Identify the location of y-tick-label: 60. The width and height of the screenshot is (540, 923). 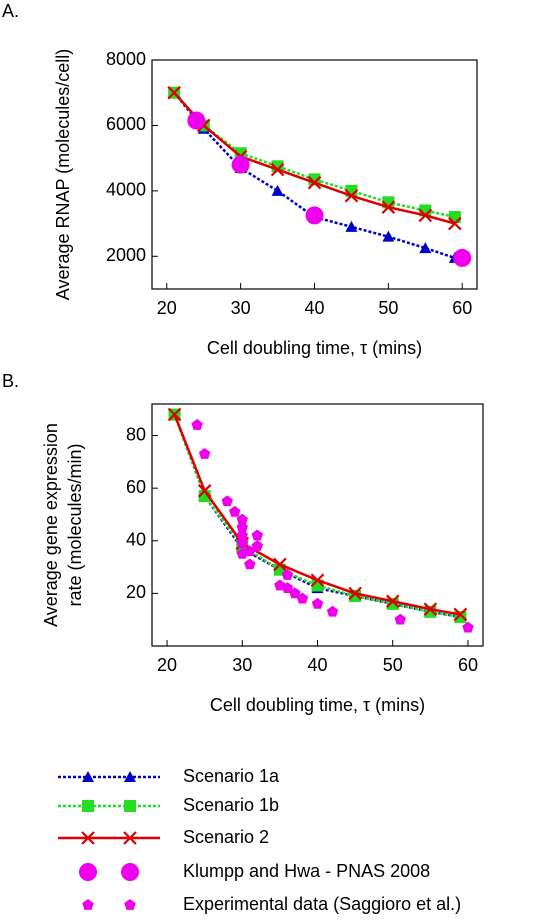
(136, 487).